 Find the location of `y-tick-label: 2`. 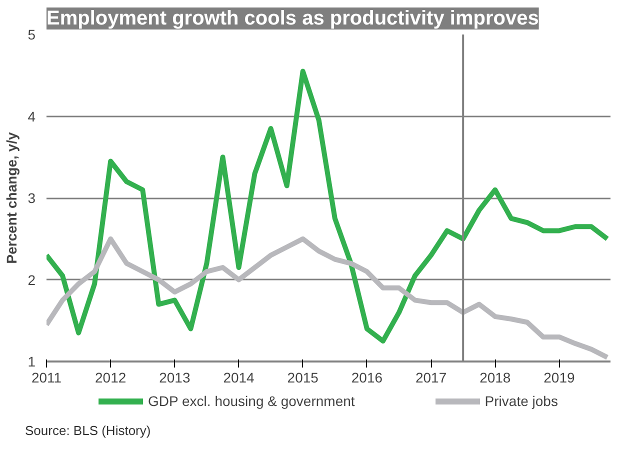

y-tick-label: 2 is located at coordinates (32, 280).